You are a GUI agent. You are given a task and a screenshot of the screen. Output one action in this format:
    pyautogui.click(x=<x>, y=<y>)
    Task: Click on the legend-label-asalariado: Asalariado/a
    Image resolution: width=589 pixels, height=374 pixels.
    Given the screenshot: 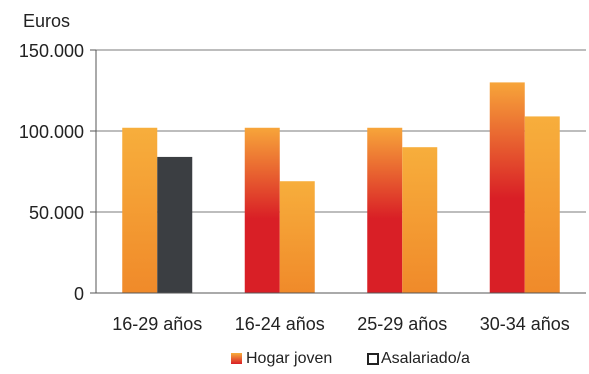 What is the action you would take?
    pyautogui.click(x=425, y=358)
    